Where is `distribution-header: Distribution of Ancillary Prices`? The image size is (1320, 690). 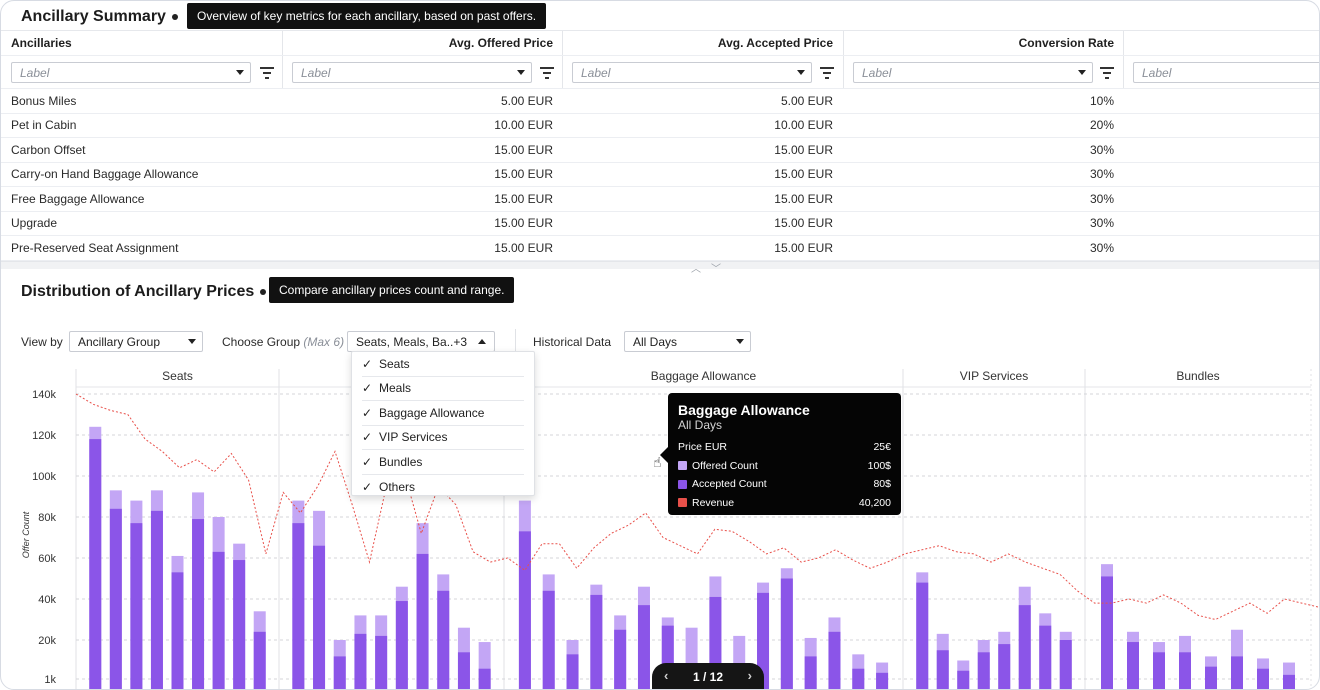
distribution-header: Distribution of Ancillary Prices is located at coordinates (144, 292).